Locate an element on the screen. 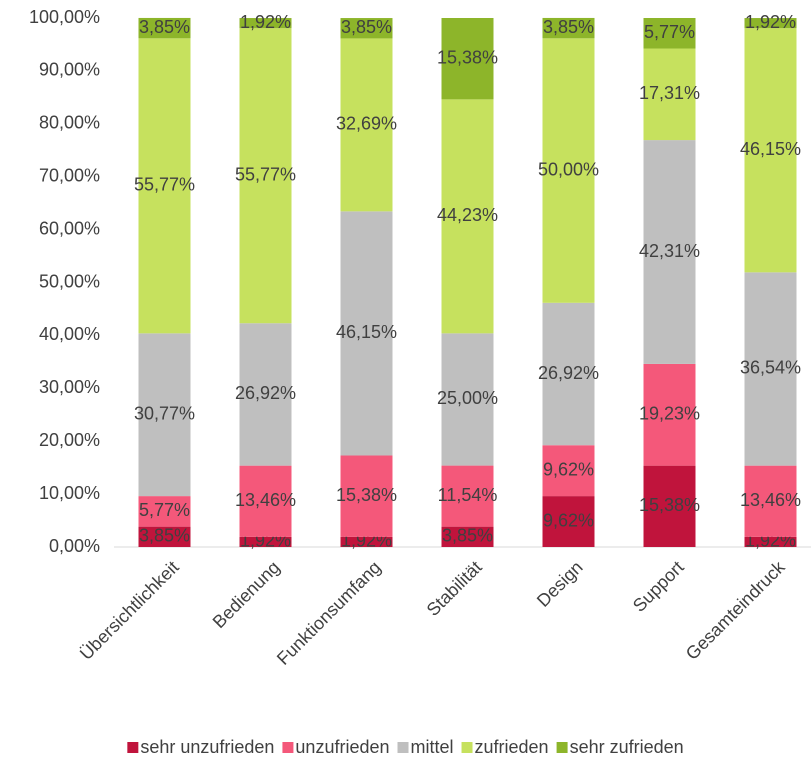  x-tick-label: Design is located at coordinates (560, 584).